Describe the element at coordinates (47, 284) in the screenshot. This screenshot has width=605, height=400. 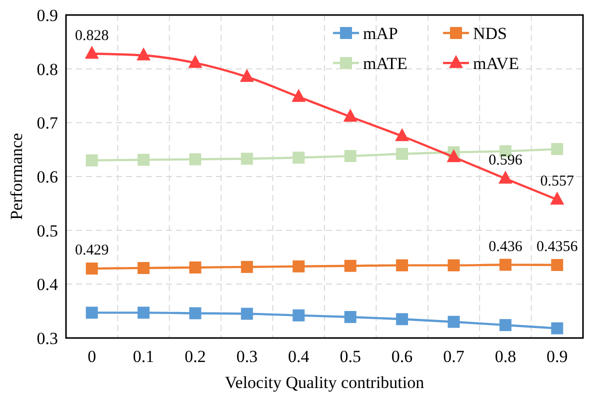
I see `y-tick-label: 0.4` at that location.